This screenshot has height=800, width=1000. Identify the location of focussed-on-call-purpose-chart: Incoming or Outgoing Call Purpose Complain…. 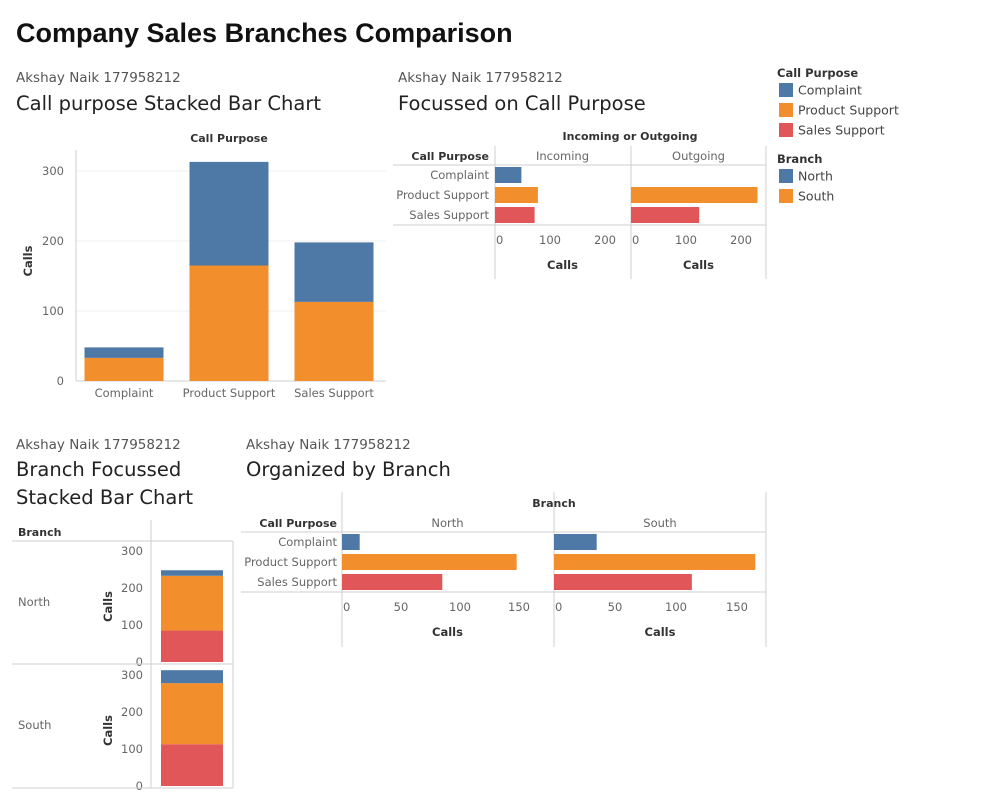
(580, 204).